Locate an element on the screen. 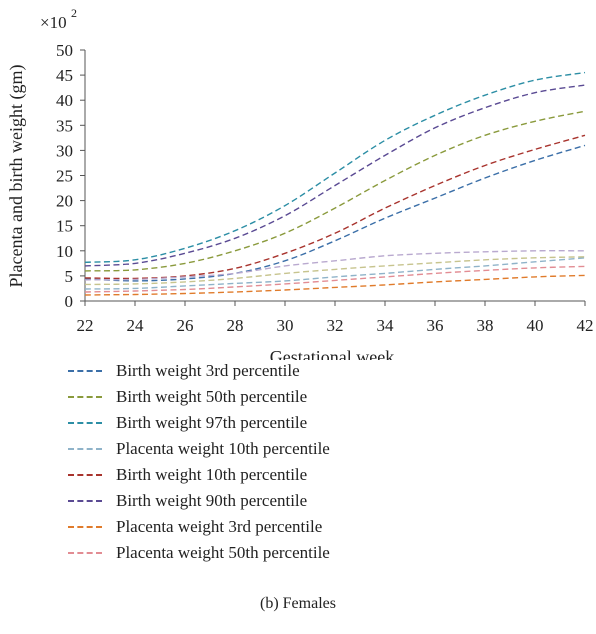 Image resolution: width=596 pixels, height=634 pixels. legend-item: Placenta weight 50th percentile is located at coordinates (199, 553).